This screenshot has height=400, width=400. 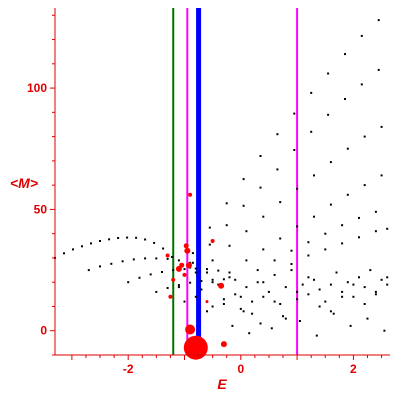 I want to click on x-tick-label: -2, so click(x=128, y=369).